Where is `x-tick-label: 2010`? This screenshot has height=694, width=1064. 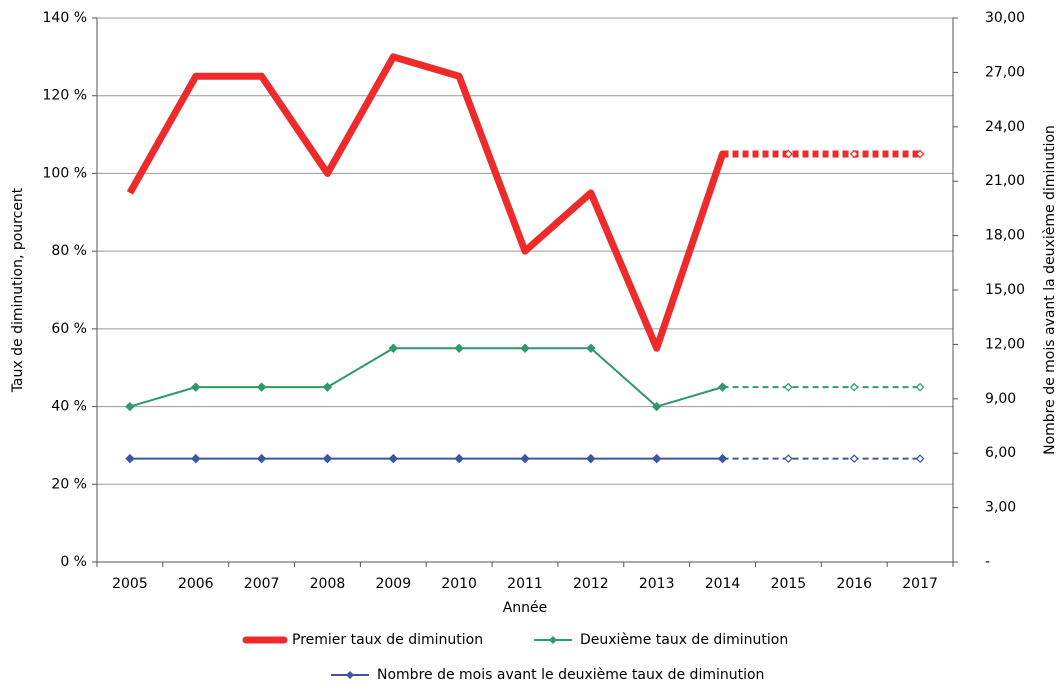 x-tick-label: 2010 is located at coordinates (459, 584).